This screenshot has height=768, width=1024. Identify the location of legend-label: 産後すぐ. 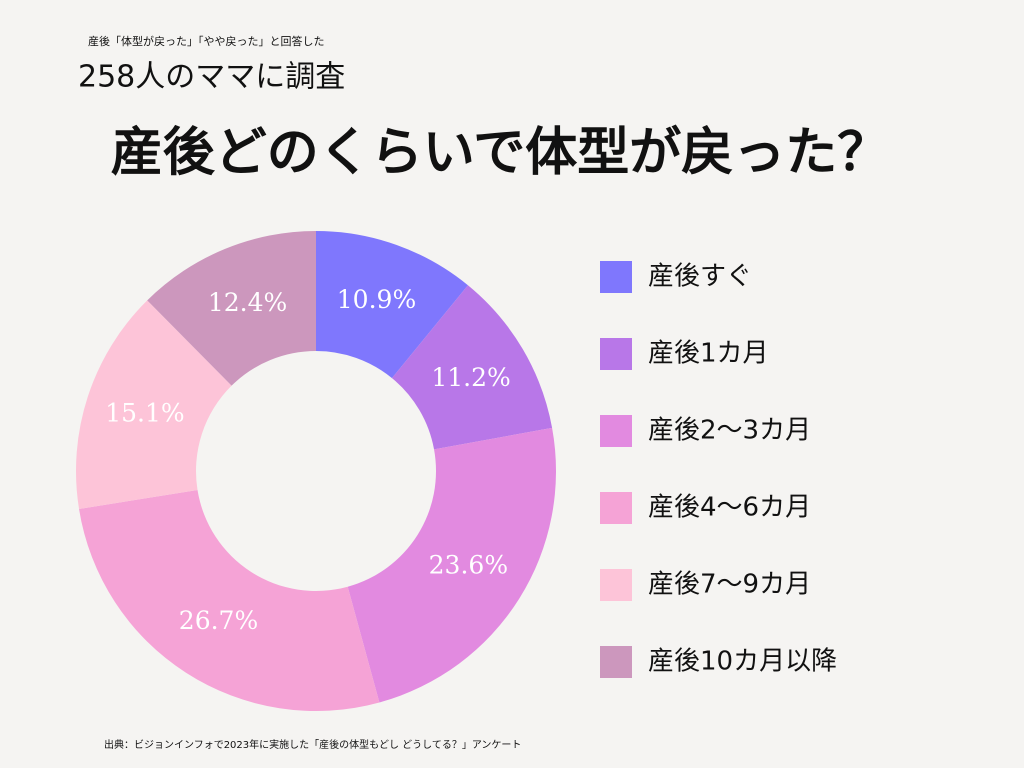
(700, 277).